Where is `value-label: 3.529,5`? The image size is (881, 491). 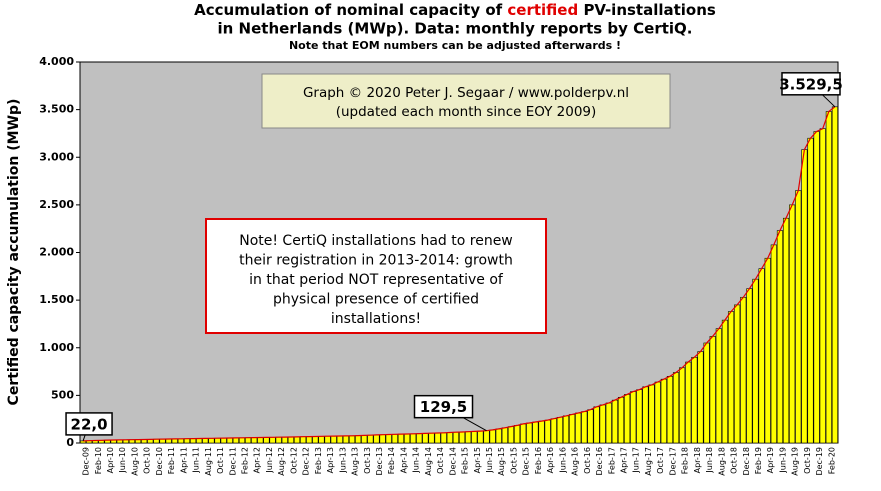 value-label: 3.529,5 is located at coordinates (811, 84).